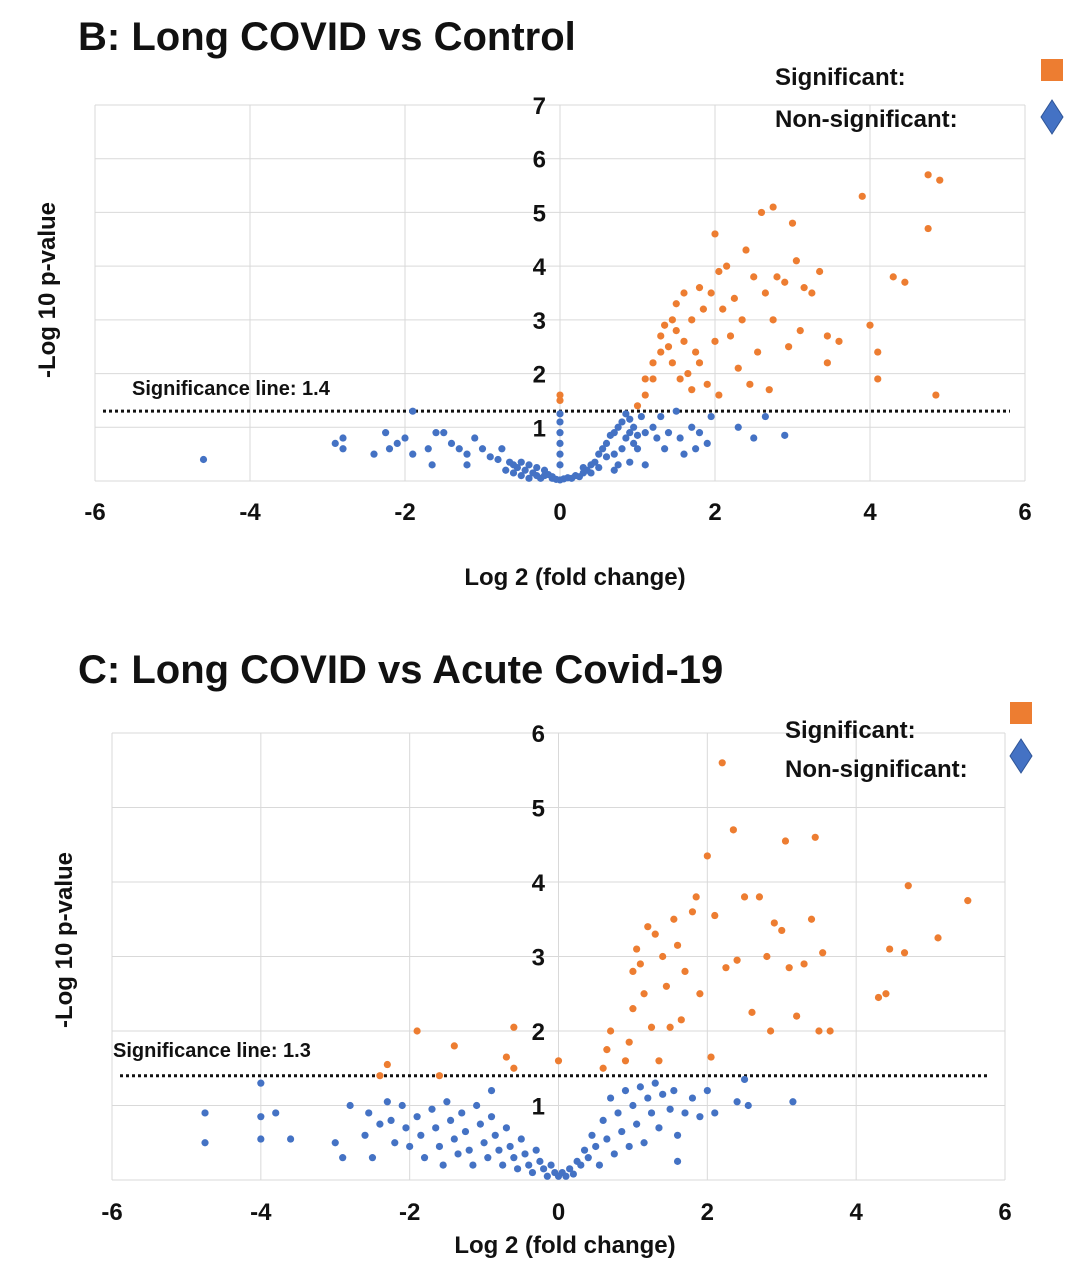 This screenshot has height=1267, width=1079. Describe the element at coordinates (538, 734) in the screenshot. I see `y-tick-label: 6` at that location.